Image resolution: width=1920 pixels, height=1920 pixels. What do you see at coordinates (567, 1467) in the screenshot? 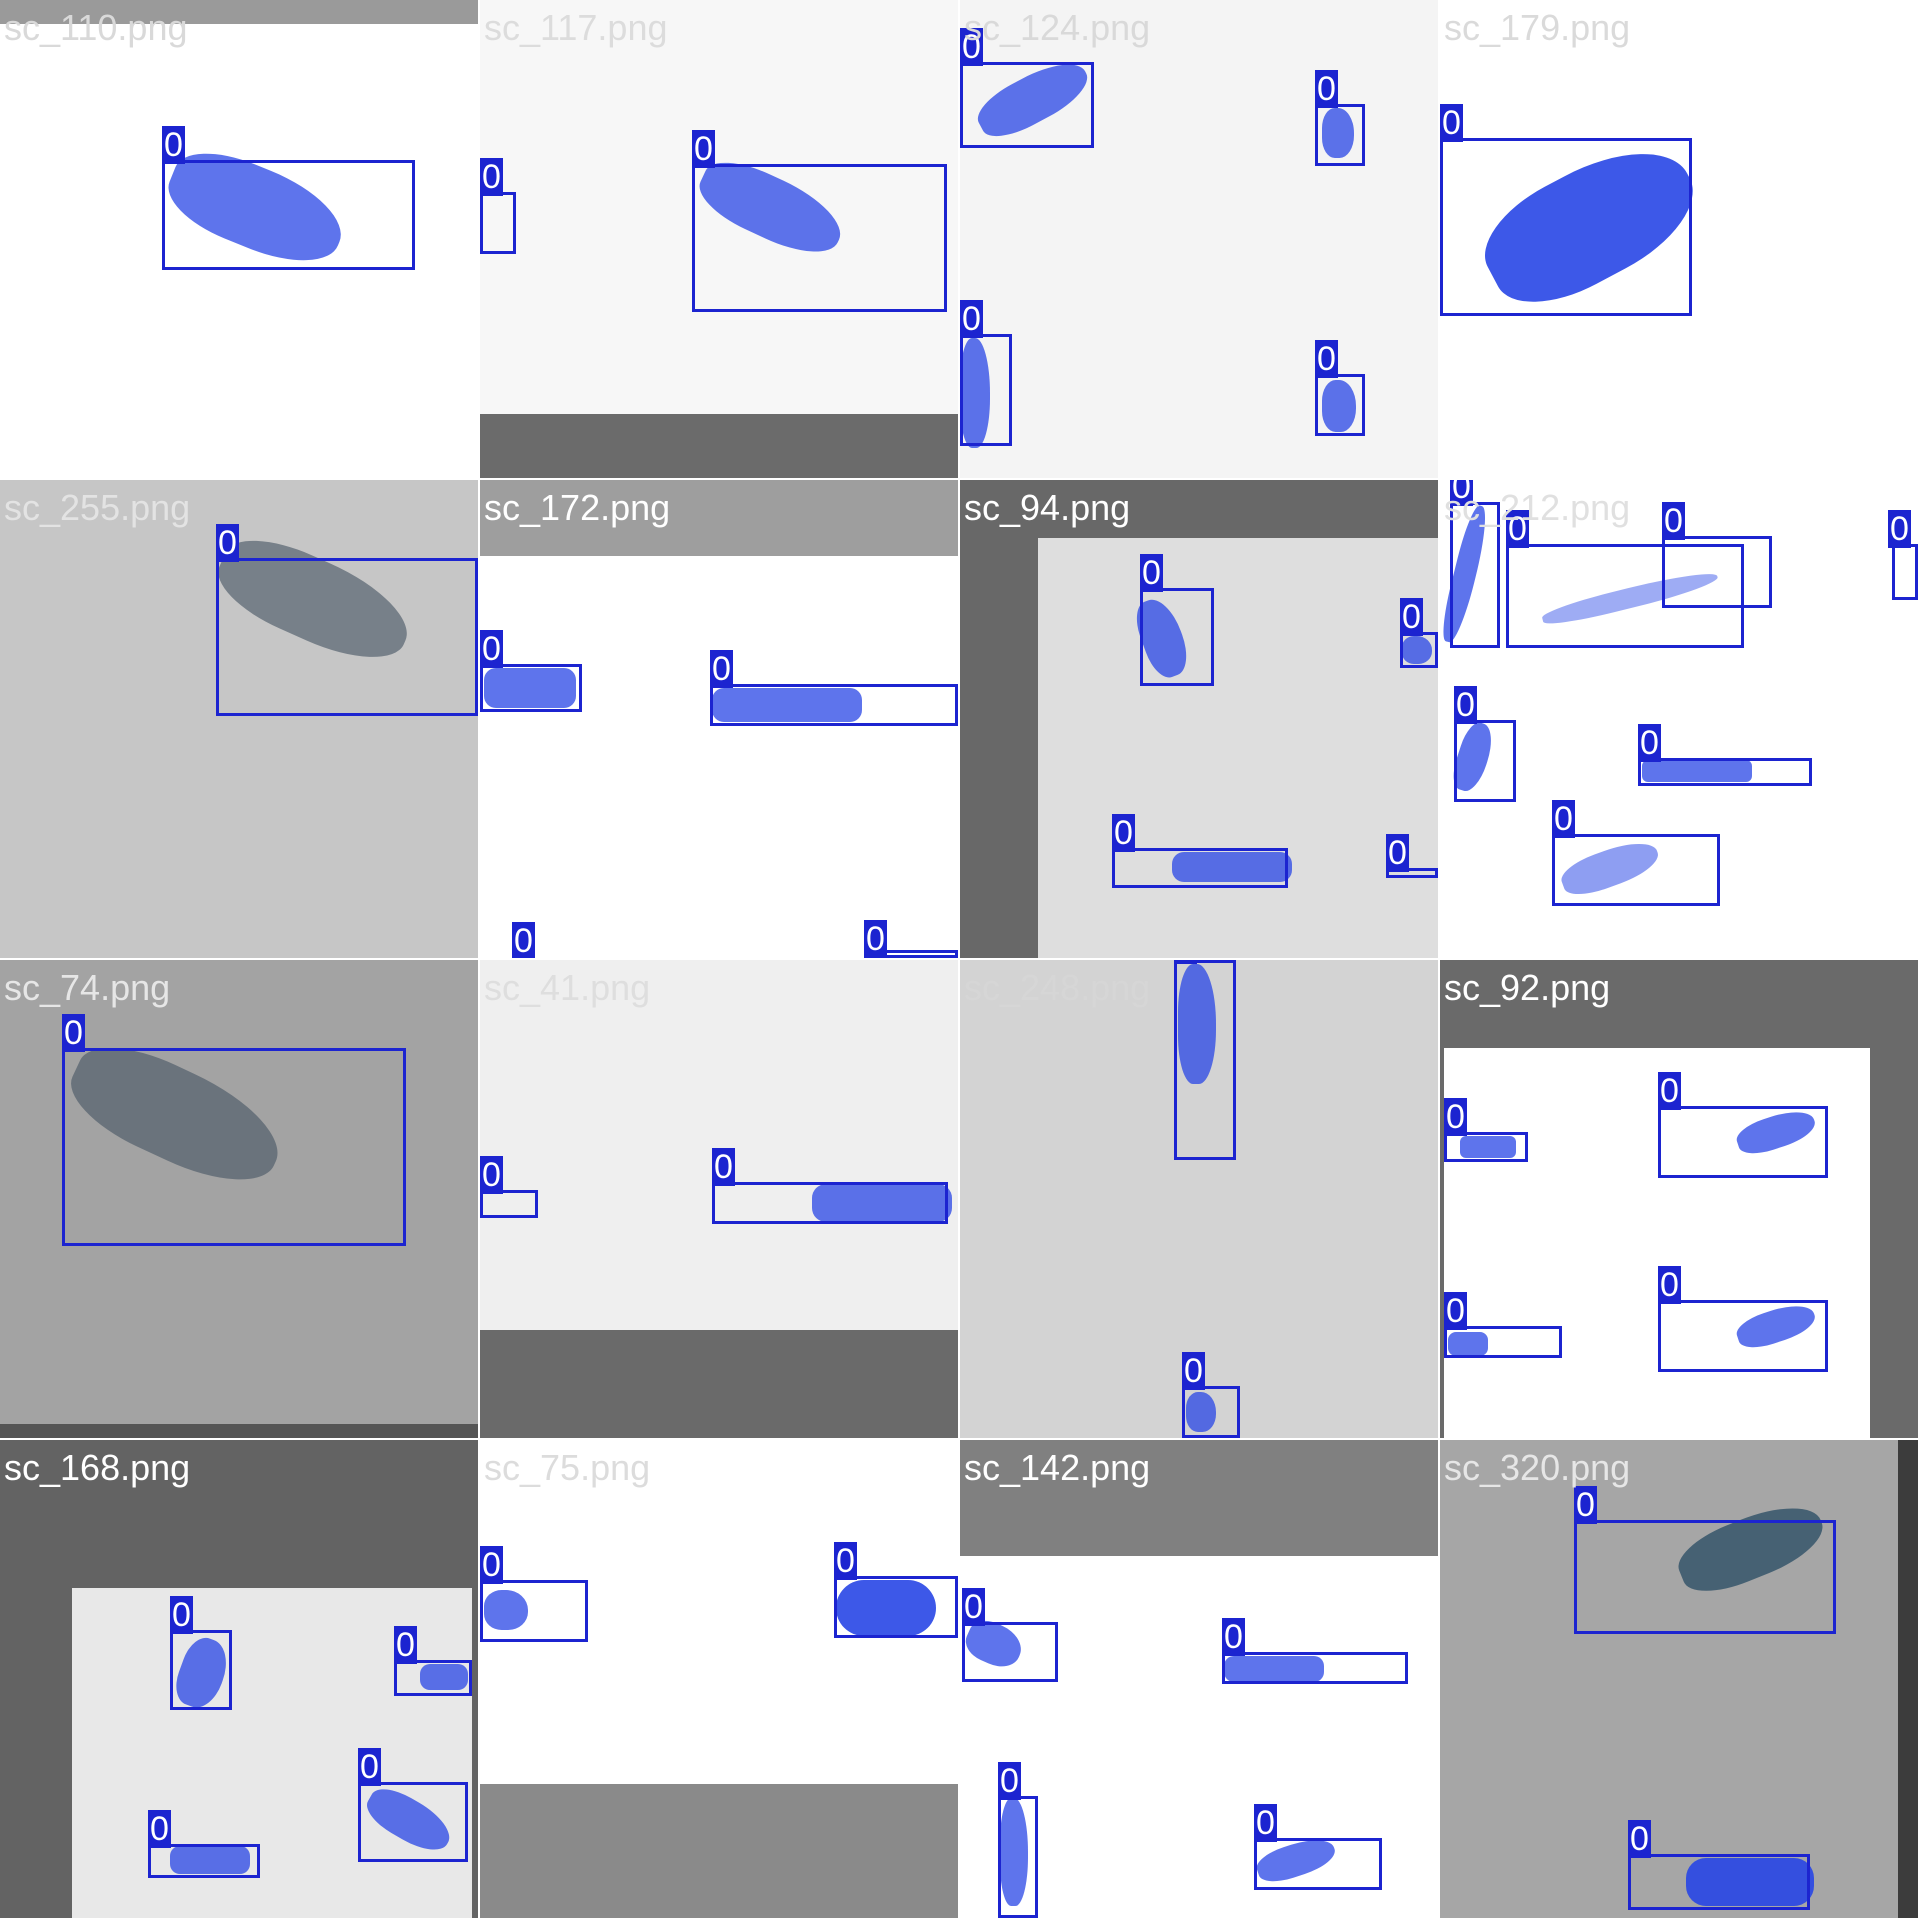
I see `tile-filename: sc_75.png` at bounding box center [567, 1467].